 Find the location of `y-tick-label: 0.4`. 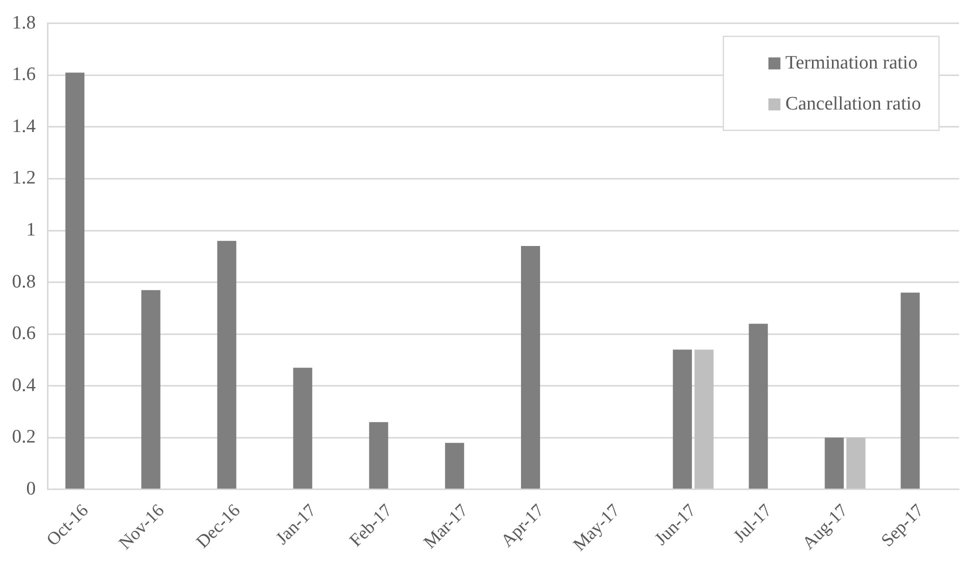

y-tick-label: 0.4 is located at coordinates (24, 385).